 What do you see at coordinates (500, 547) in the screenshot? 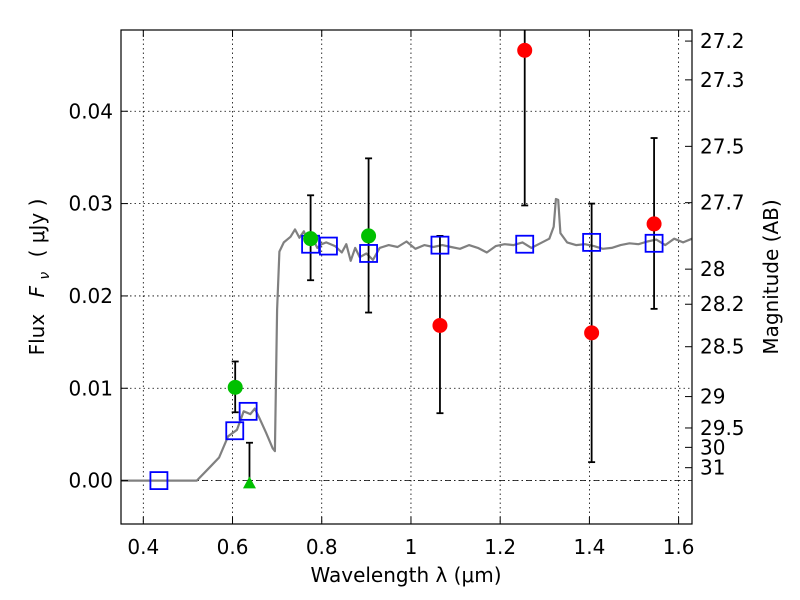
I see `x-tick-label: 1.2` at bounding box center [500, 547].